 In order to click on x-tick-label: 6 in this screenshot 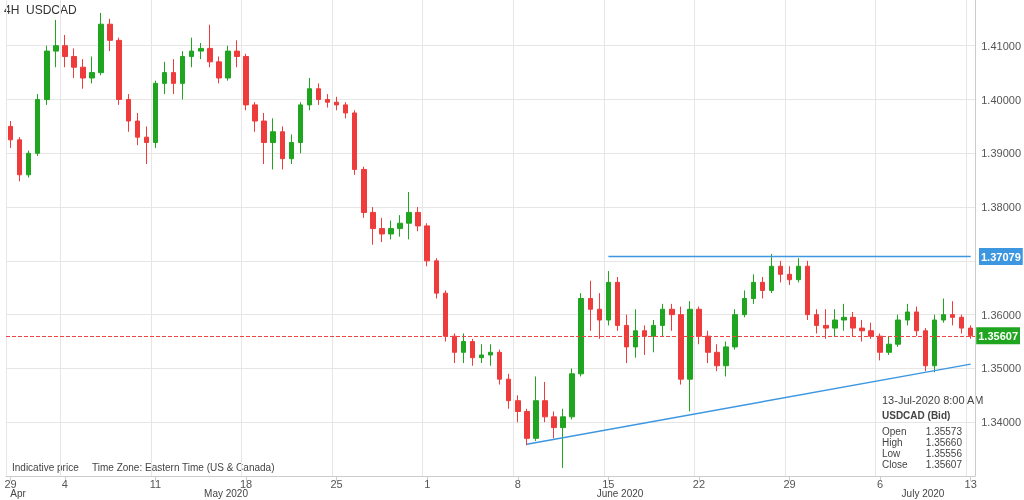, I will do `click(880, 483)`.